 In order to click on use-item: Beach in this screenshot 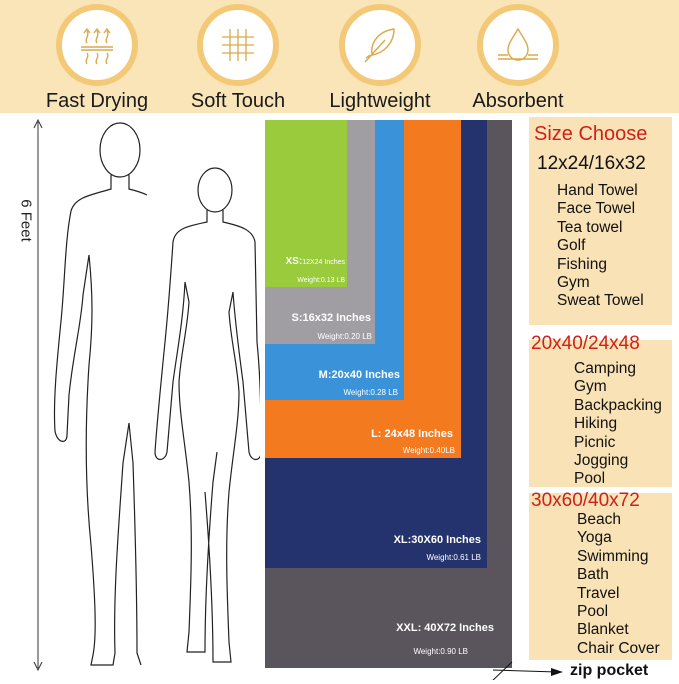, I will do `click(599, 519)`.